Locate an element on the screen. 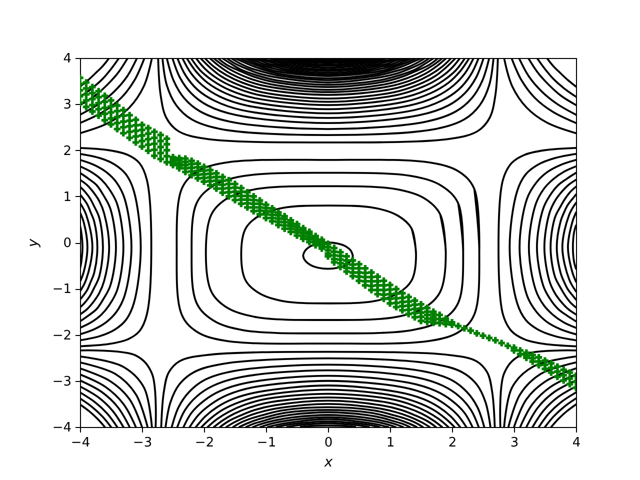  y-axis-title: y is located at coordinates (33, 243).